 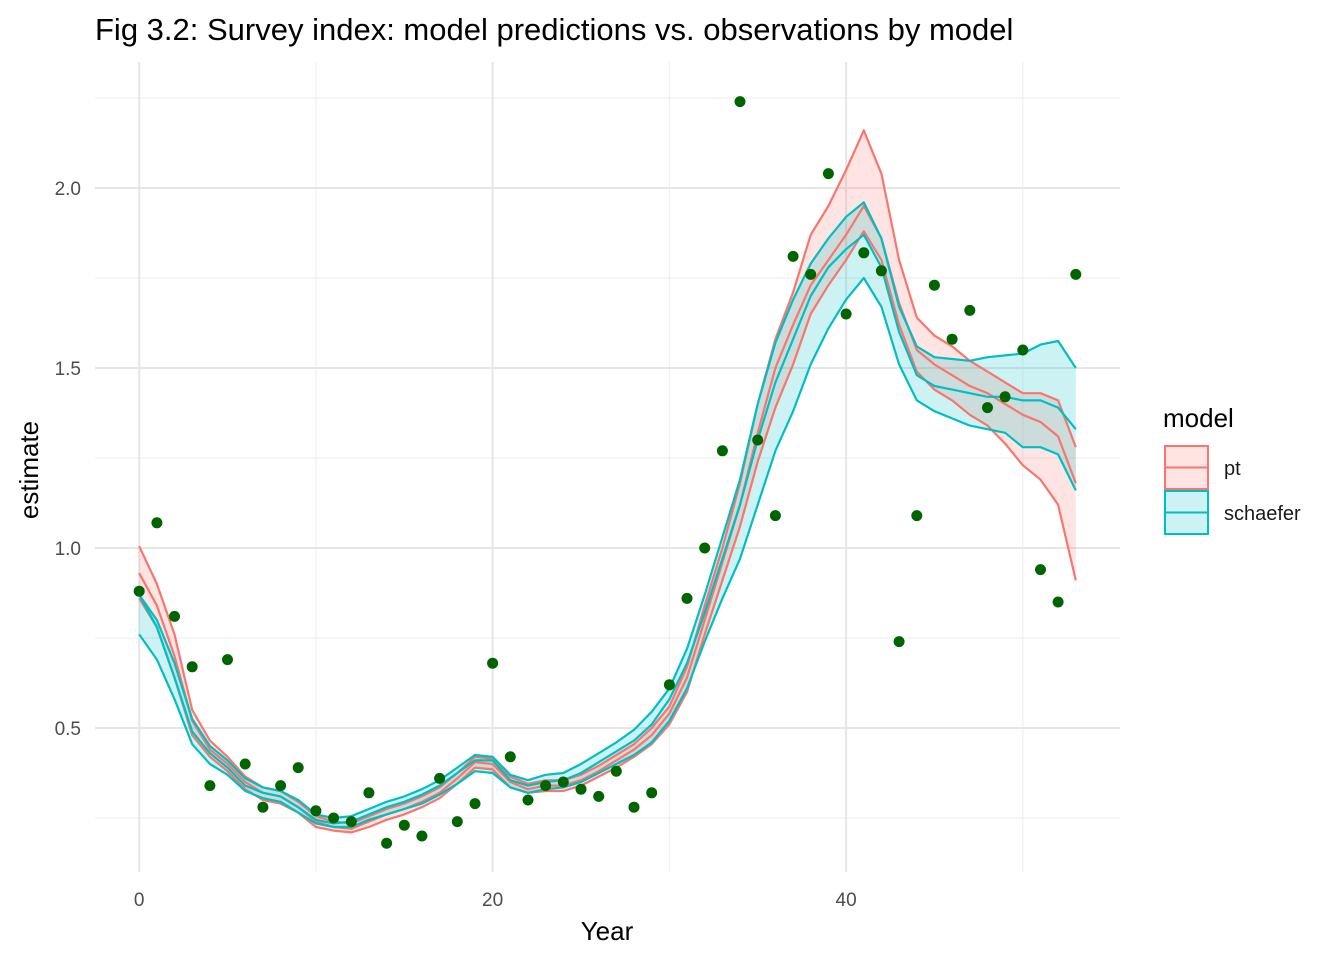 What do you see at coordinates (68, 549) in the screenshot?
I see `y-tick-label: 1.0` at bounding box center [68, 549].